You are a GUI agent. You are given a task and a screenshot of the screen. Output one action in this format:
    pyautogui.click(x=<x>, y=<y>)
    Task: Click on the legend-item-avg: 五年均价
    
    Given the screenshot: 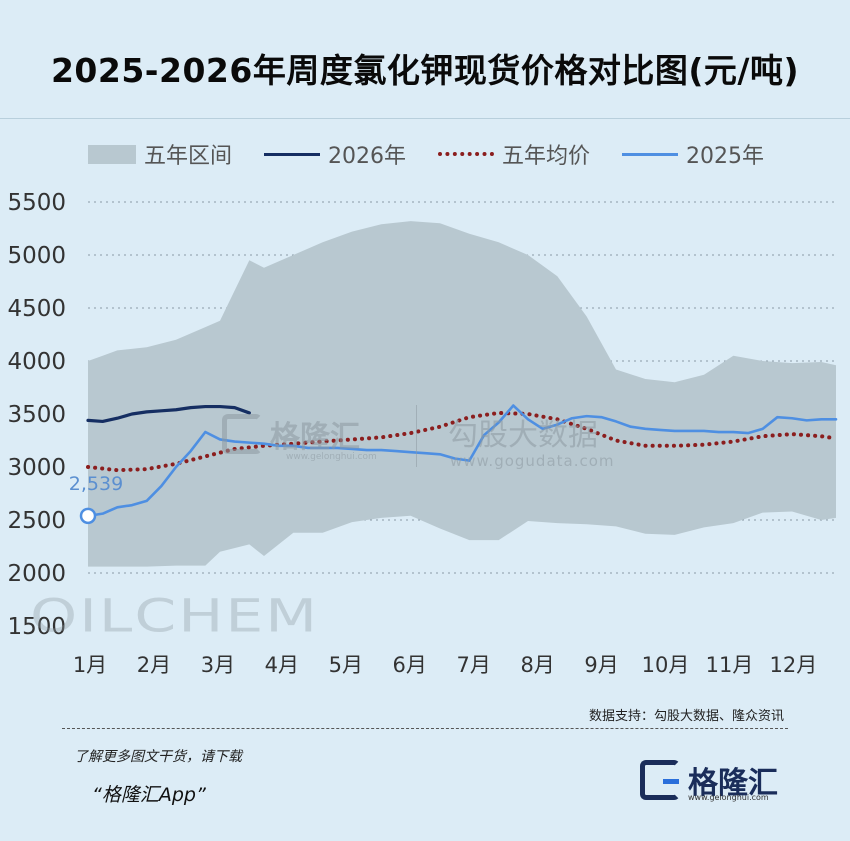 What is the action you would take?
    pyautogui.click(x=514, y=154)
    